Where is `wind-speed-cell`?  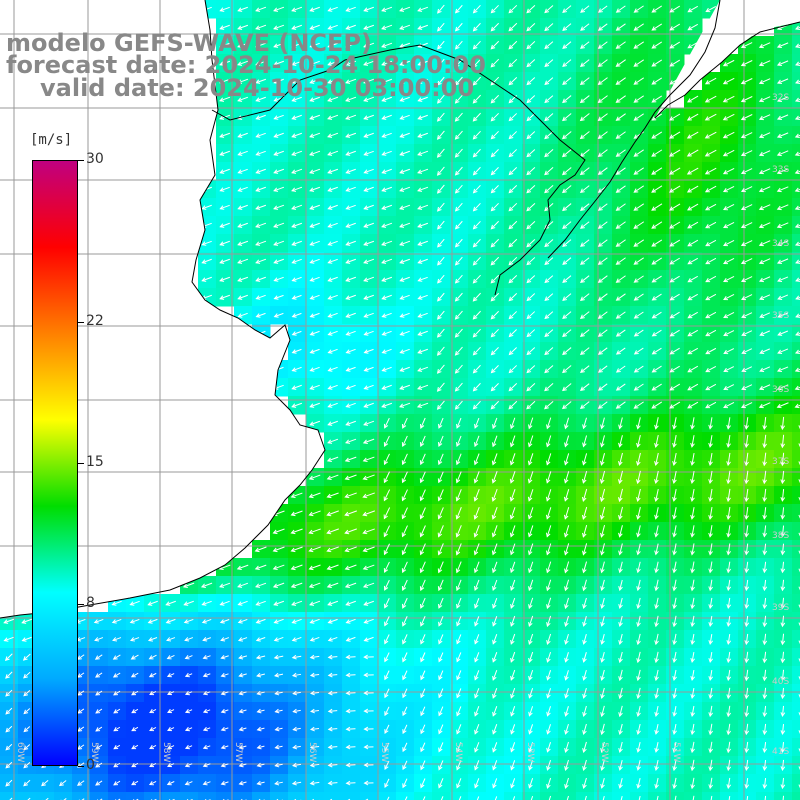
wind-speed-cell is located at coordinates (796, 693).